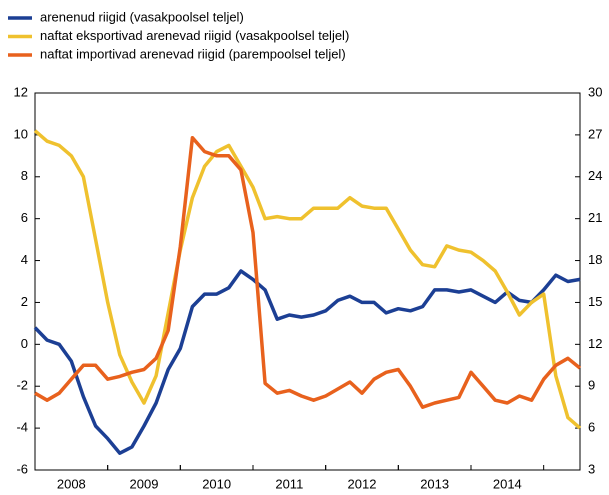 Image resolution: width=609 pixels, height=495 pixels. I want to click on y2-tick-label: 30, so click(595, 91).